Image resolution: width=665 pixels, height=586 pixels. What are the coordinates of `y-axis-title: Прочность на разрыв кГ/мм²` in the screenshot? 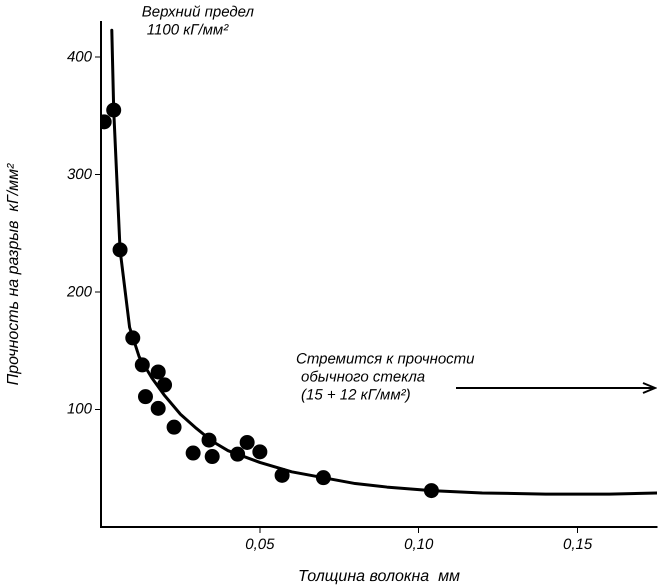 It's located at (13, 274).